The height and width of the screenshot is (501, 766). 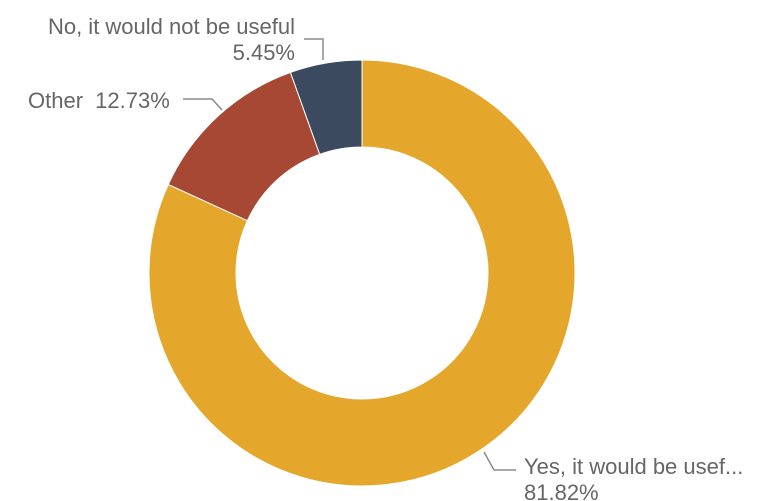 What do you see at coordinates (203, 104) in the screenshot?
I see `leader-line-other` at bounding box center [203, 104].